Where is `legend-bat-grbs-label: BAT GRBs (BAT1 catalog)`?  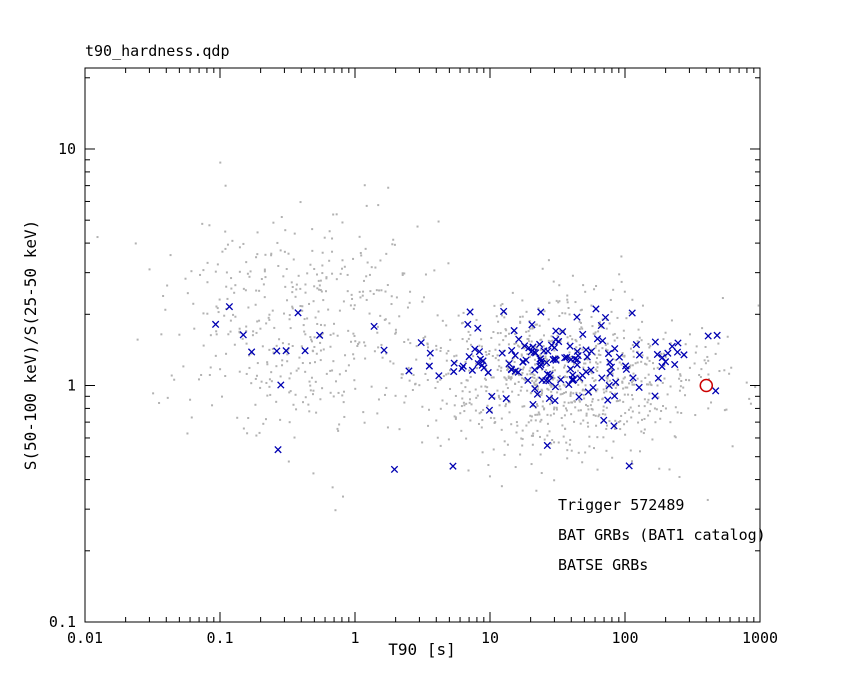
legend-bat-grbs-label: BAT GRBs (BAT1 catalog) is located at coordinates (662, 535).